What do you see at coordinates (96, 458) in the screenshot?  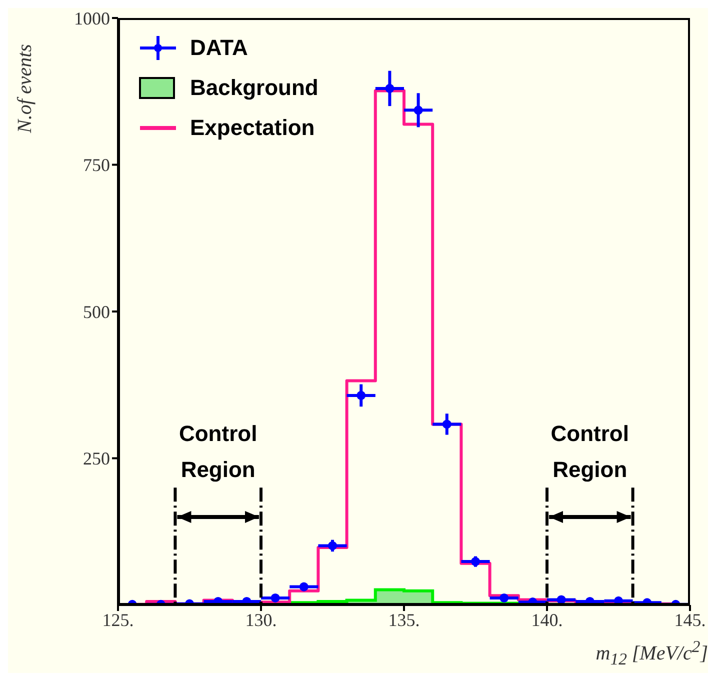 I see `y-tick-label: 250` at bounding box center [96, 458].